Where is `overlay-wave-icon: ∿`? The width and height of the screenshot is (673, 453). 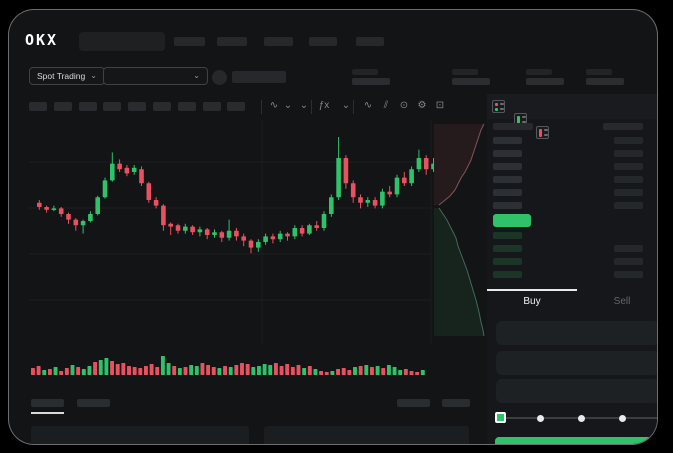 overlay-wave-icon: ∿ is located at coordinates (368, 105).